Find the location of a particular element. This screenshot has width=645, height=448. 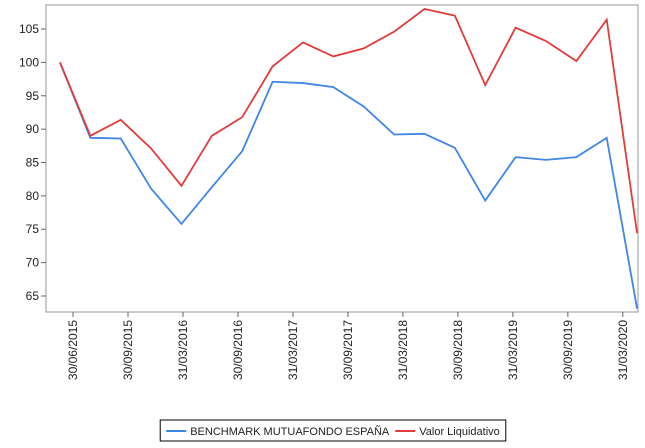

x-tick-label: 31/03/2016 is located at coordinates (183, 350).